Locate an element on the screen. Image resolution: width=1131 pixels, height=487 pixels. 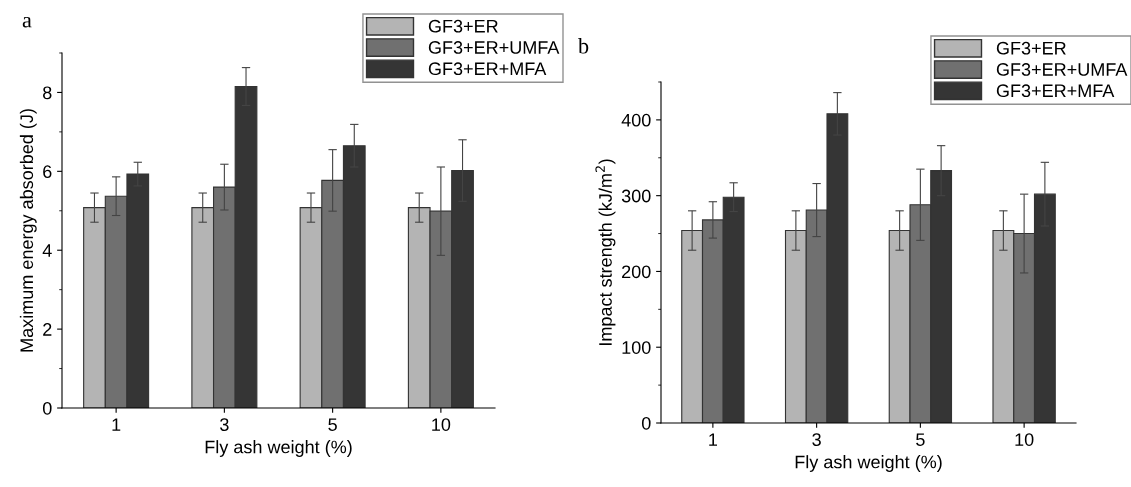
y-tick-label: 400 is located at coordinates (636, 120).